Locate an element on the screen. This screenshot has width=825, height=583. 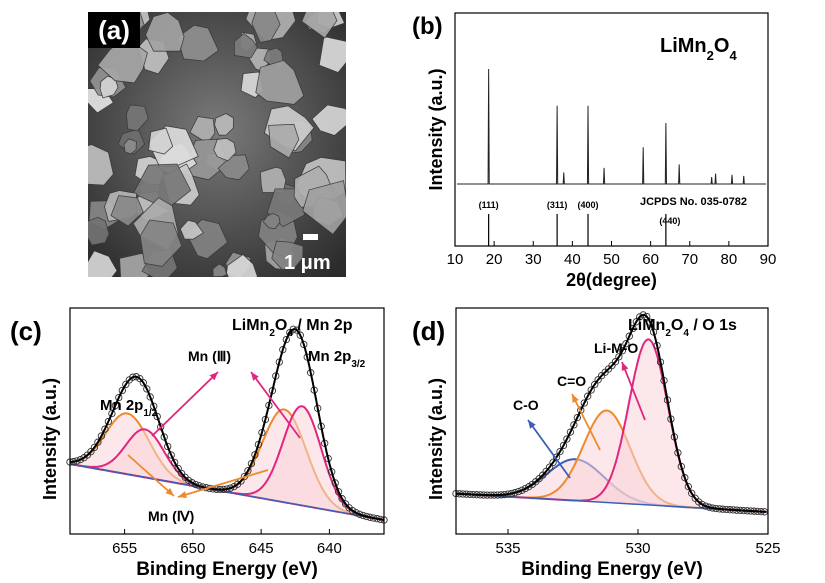
x-axis-label: 2θ(degree) is located at coordinates (611, 280).